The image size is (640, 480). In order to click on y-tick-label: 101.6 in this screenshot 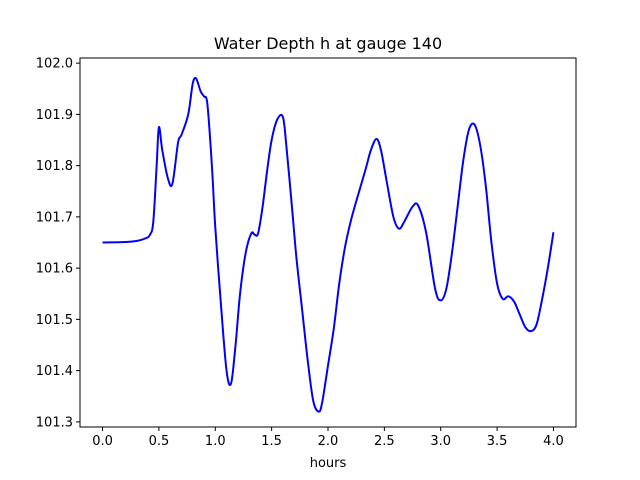, I will do `click(54, 269)`.